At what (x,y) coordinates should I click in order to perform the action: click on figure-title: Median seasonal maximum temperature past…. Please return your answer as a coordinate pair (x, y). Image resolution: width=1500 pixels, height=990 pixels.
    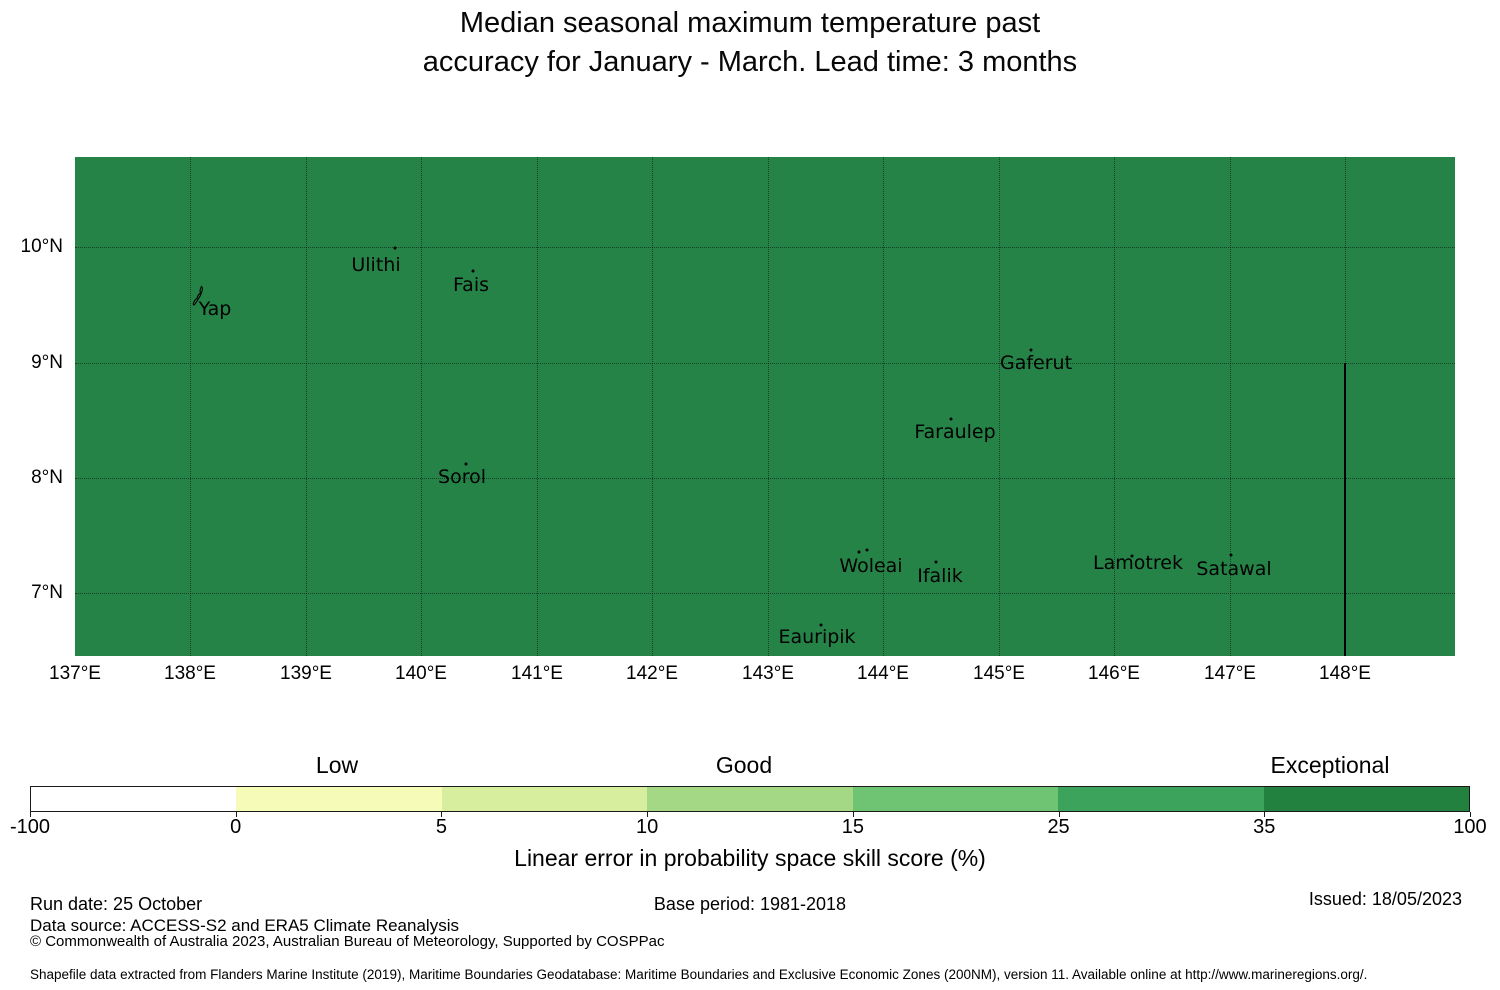
    Looking at the image, I should click on (750, 43).